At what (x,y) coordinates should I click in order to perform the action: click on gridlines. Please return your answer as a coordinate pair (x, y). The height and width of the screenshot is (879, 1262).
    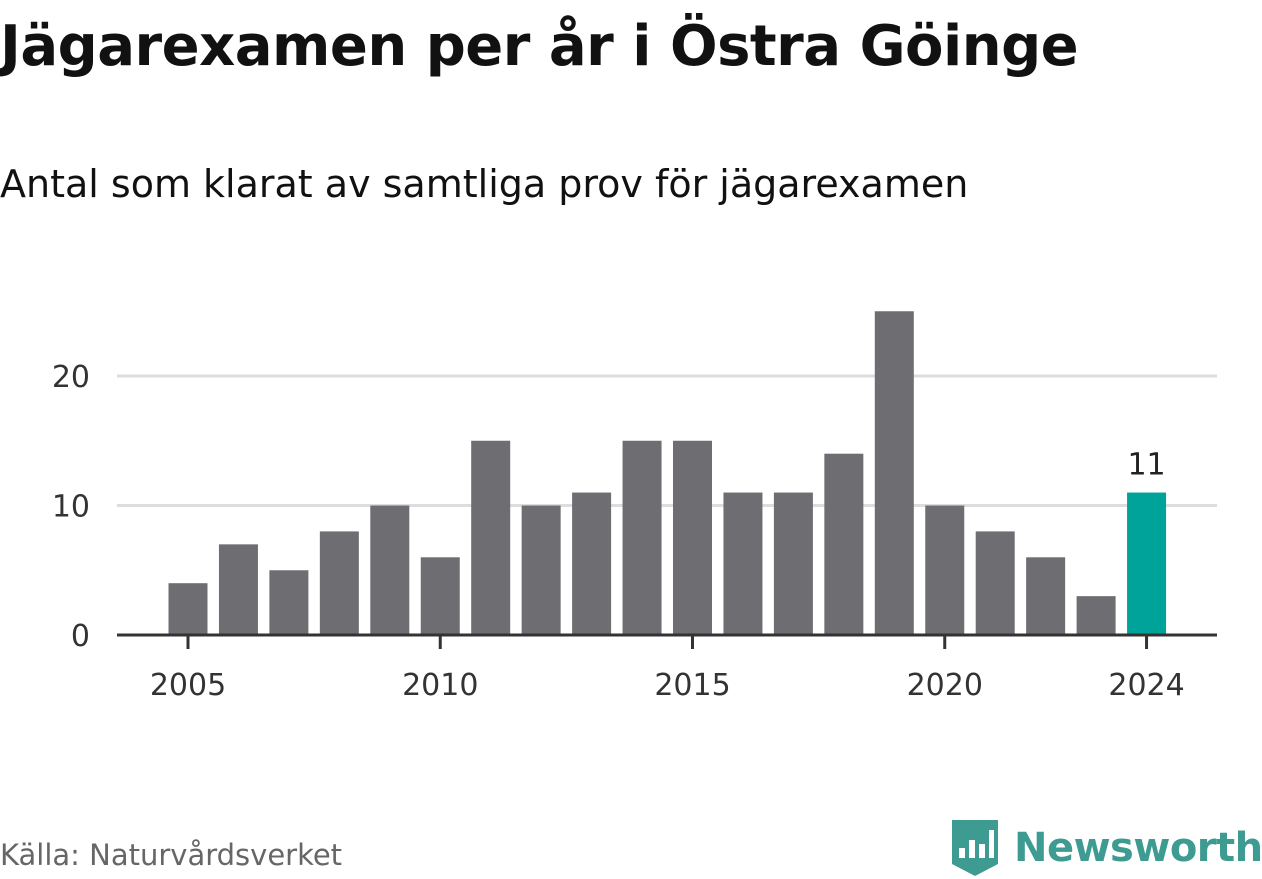
    Looking at the image, I should click on (667, 440).